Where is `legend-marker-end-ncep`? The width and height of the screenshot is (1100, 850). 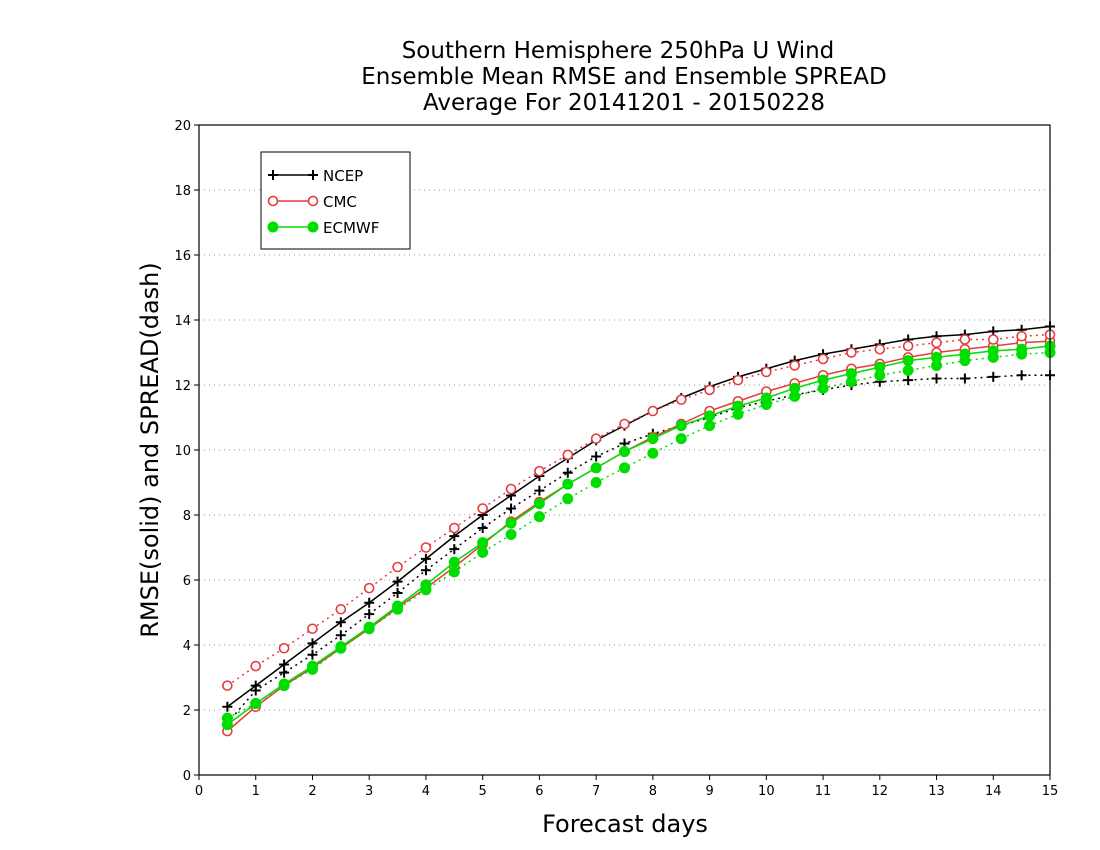 legend-marker-end-ncep is located at coordinates (313, 175).